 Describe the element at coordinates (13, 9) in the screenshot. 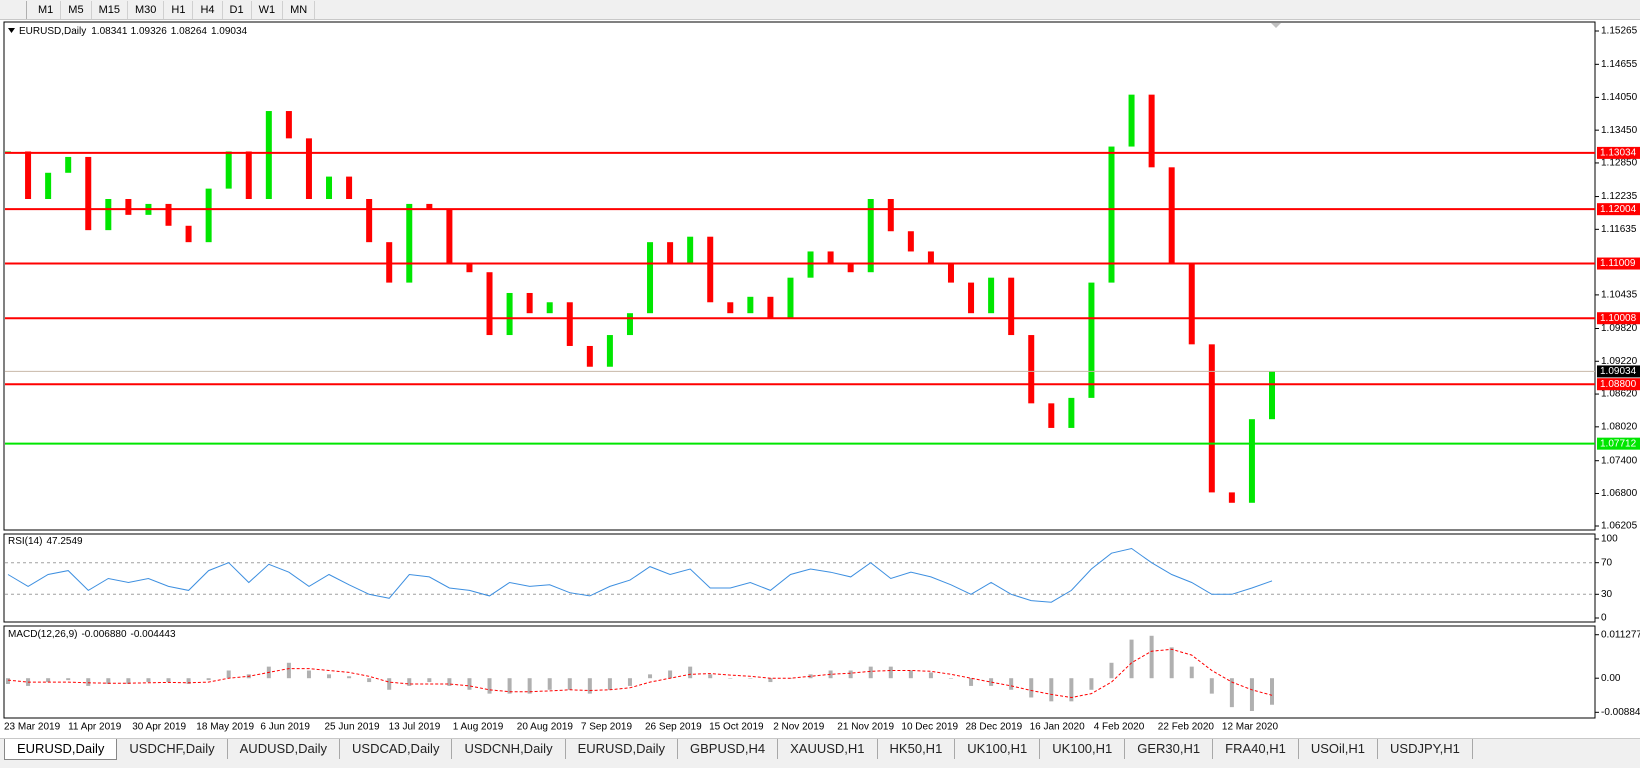

I see `toolbar-icon` at that location.